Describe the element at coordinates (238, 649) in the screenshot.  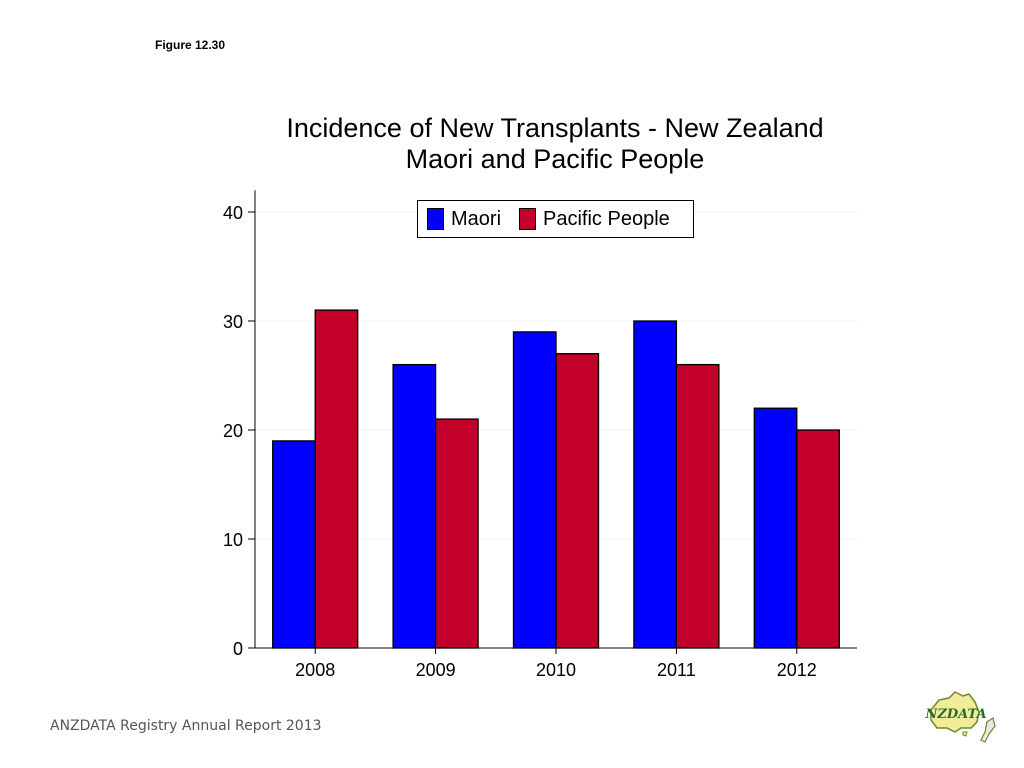
I see `y-tick-label: 0` at that location.